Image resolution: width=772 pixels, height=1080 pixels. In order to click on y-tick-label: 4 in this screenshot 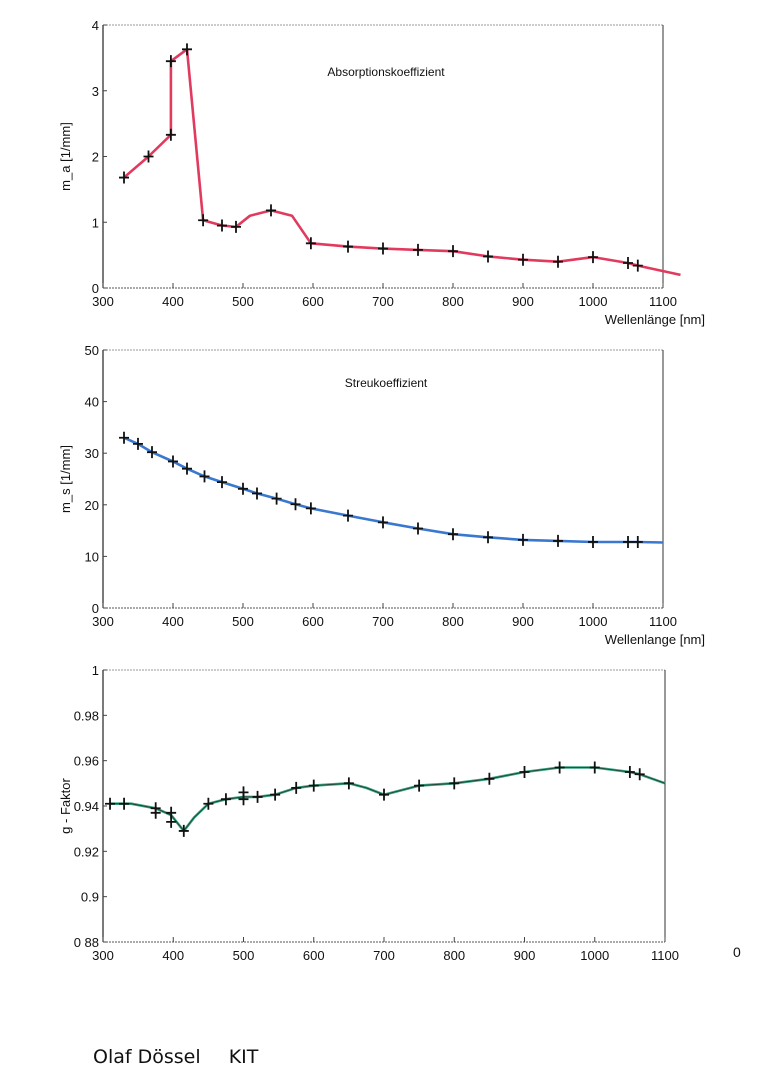, I will do `click(95, 25)`.